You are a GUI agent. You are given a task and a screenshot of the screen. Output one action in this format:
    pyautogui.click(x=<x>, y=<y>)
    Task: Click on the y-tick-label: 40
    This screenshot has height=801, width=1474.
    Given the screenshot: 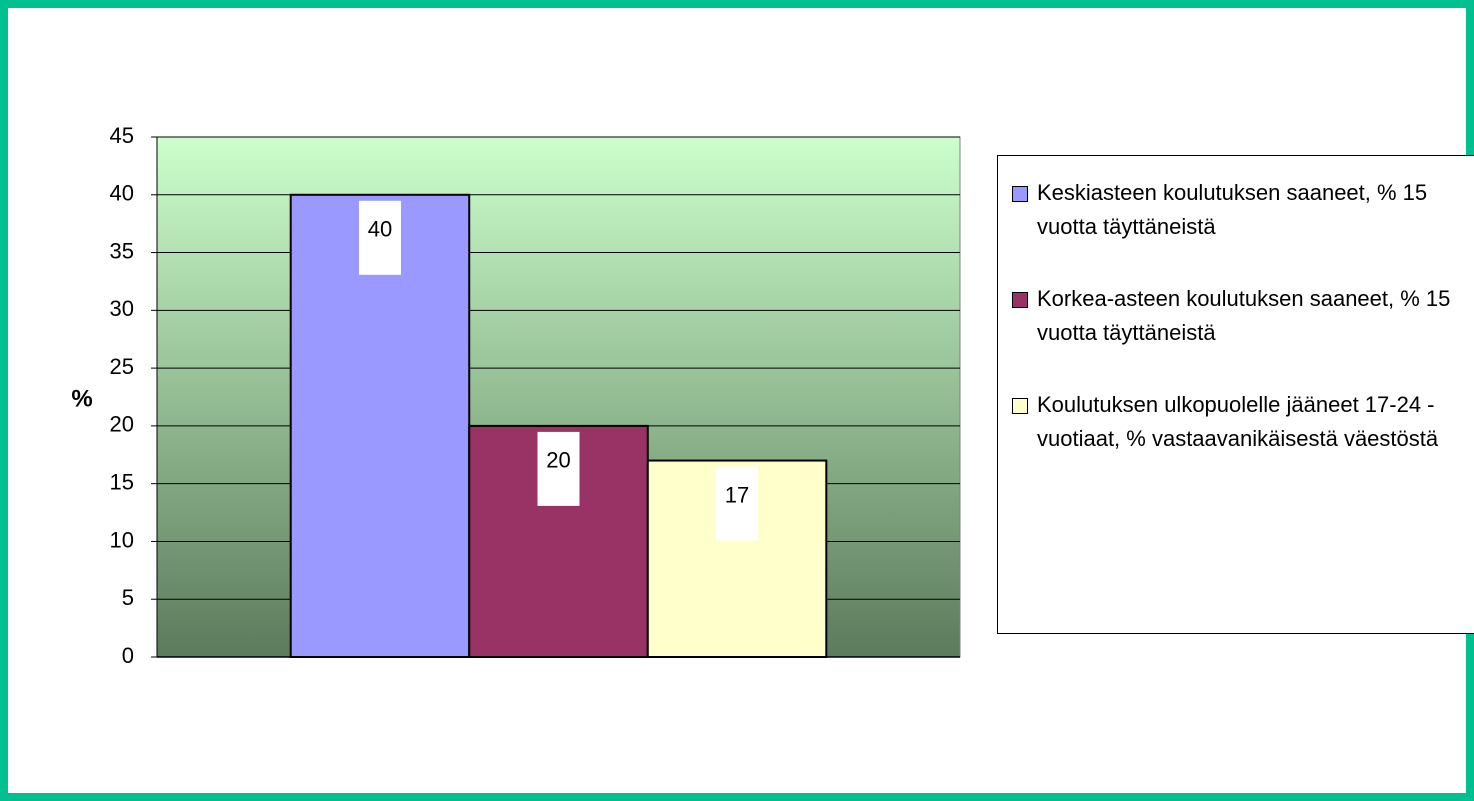 What is the action you would take?
    pyautogui.click(x=122, y=193)
    